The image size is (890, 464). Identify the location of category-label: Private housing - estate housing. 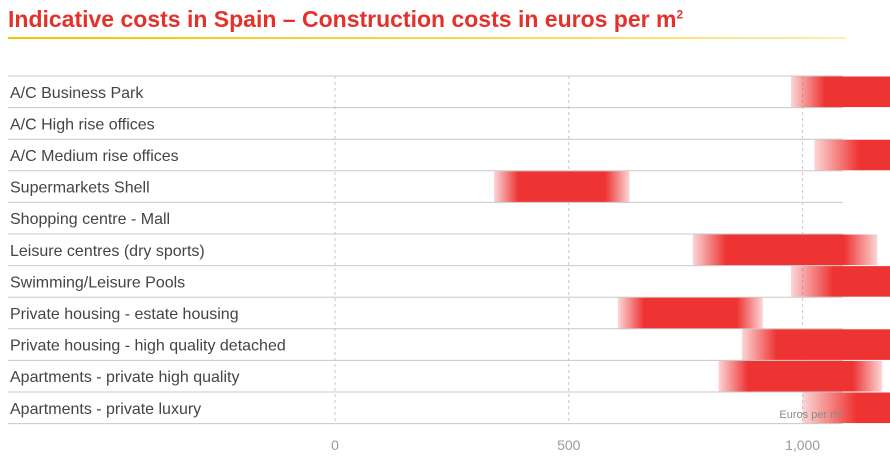
(124, 314).